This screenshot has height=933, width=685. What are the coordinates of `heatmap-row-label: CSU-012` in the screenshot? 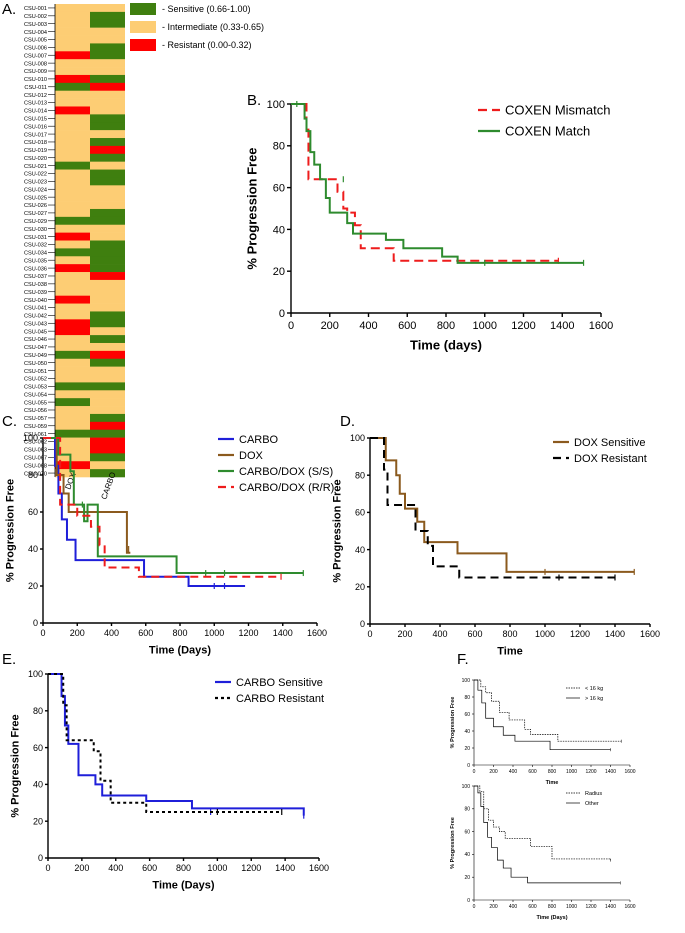 It's located at (35, 96).